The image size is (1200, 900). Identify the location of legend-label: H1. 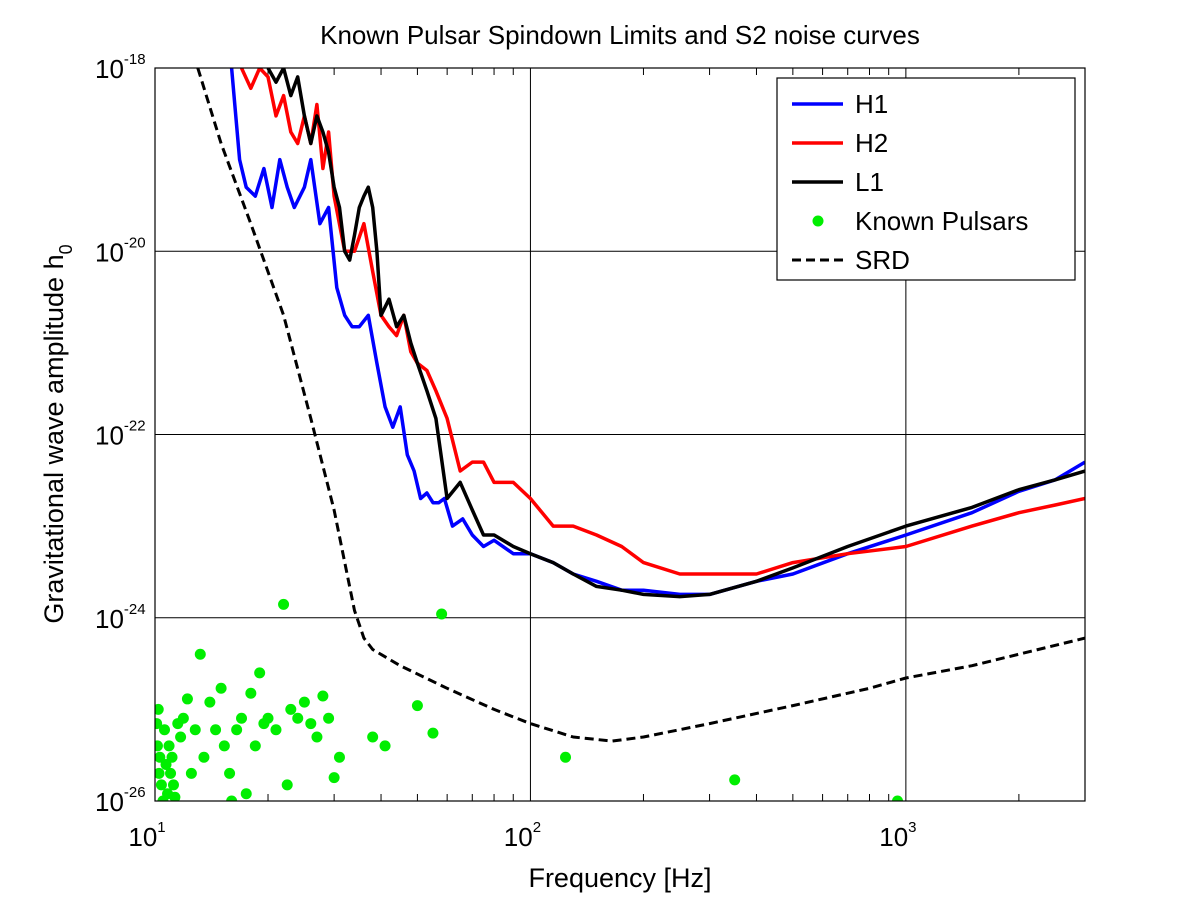
(871, 104).